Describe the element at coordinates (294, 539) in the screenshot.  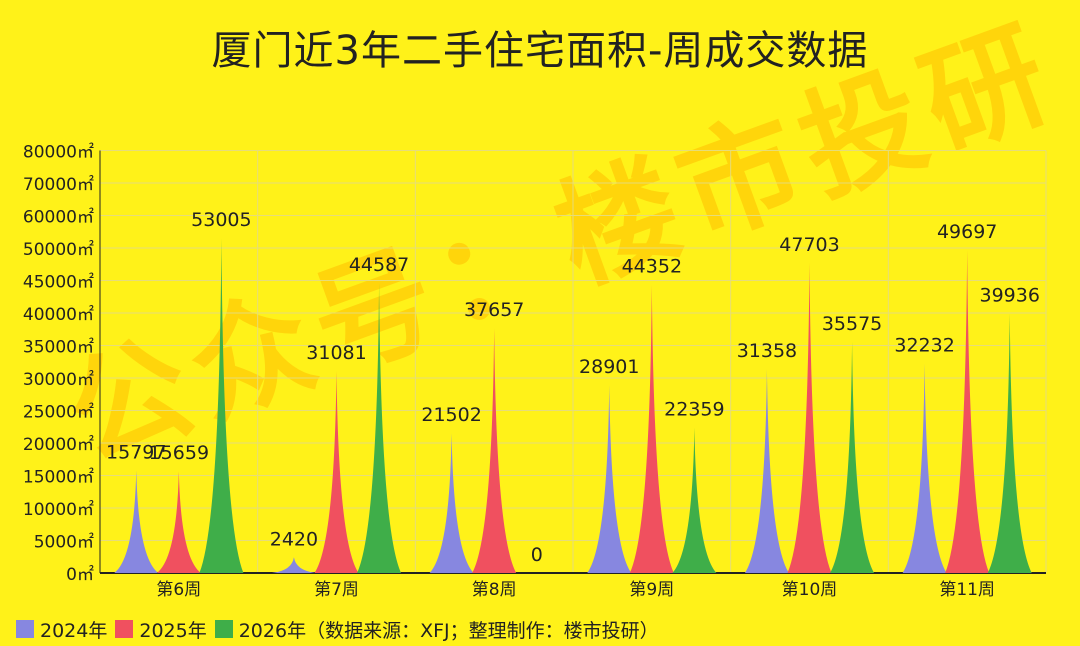
I see `data-label: 2420` at that location.